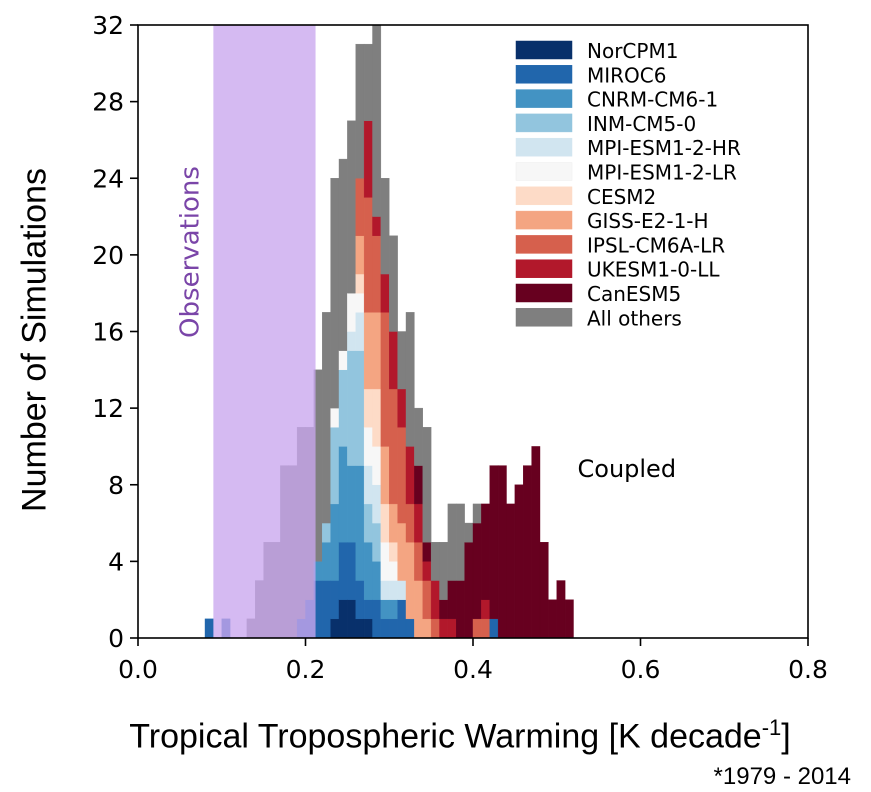 The width and height of the screenshot is (871, 792). I want to click on legend-label: GISS-E2-1-H, so click(648, 221).